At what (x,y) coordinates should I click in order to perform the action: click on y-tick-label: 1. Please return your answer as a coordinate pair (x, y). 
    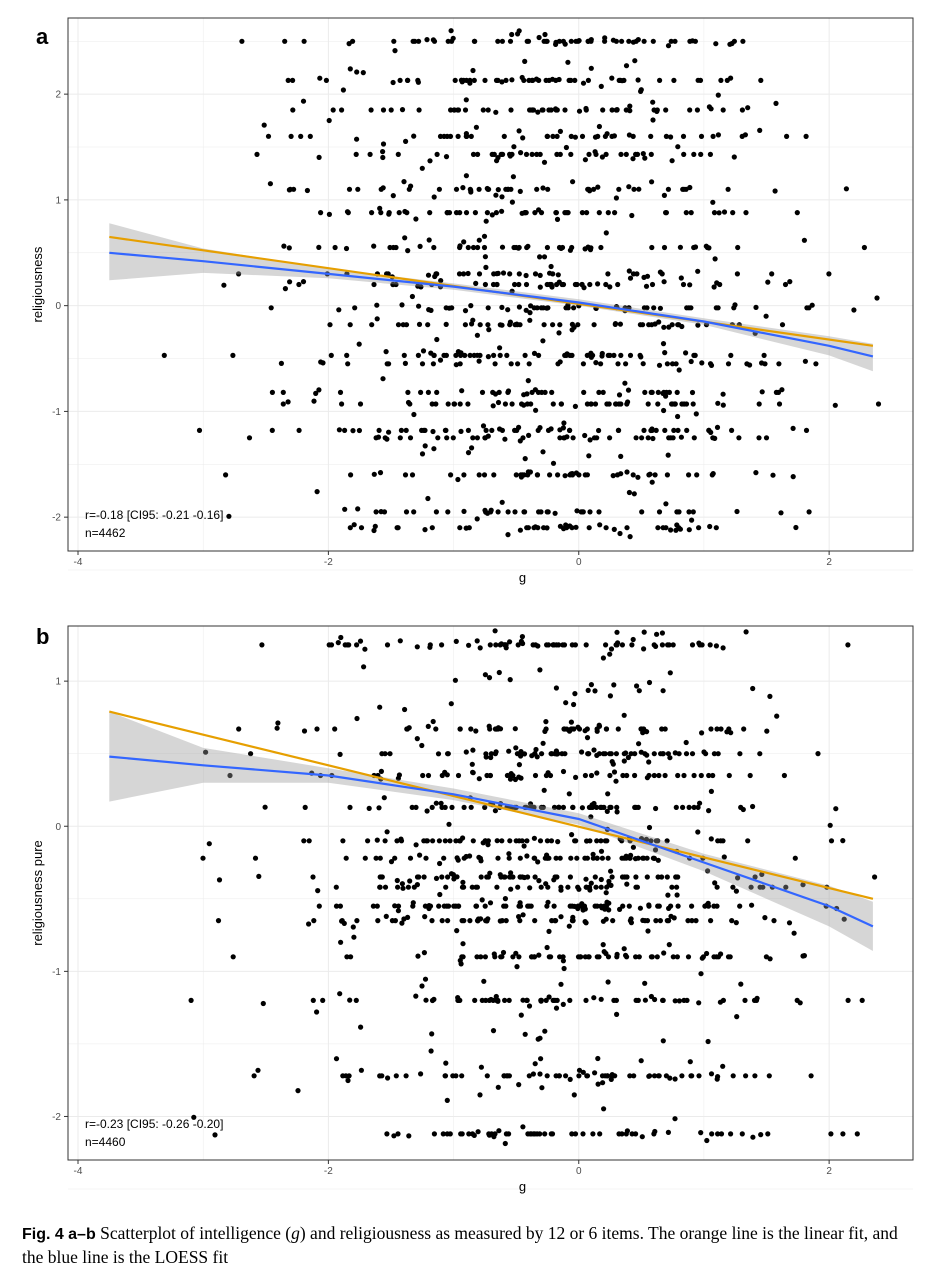
    Looking at the image, I should click on (58, 200).